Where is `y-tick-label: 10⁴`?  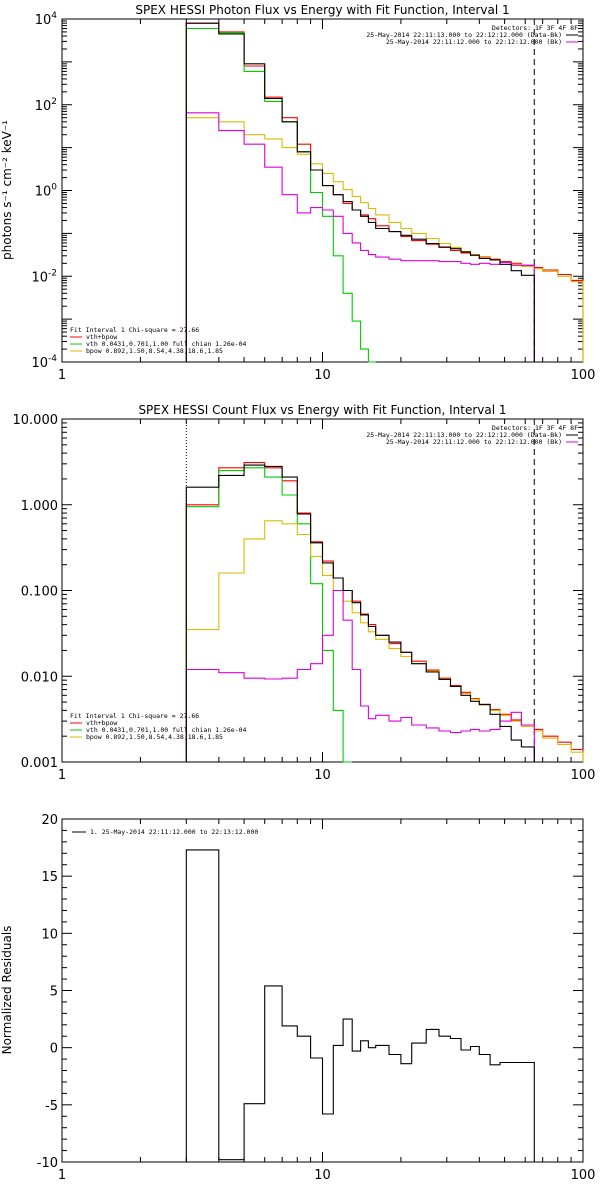
y-tick-label: 10⁴ is located at coordinates (46, 19).